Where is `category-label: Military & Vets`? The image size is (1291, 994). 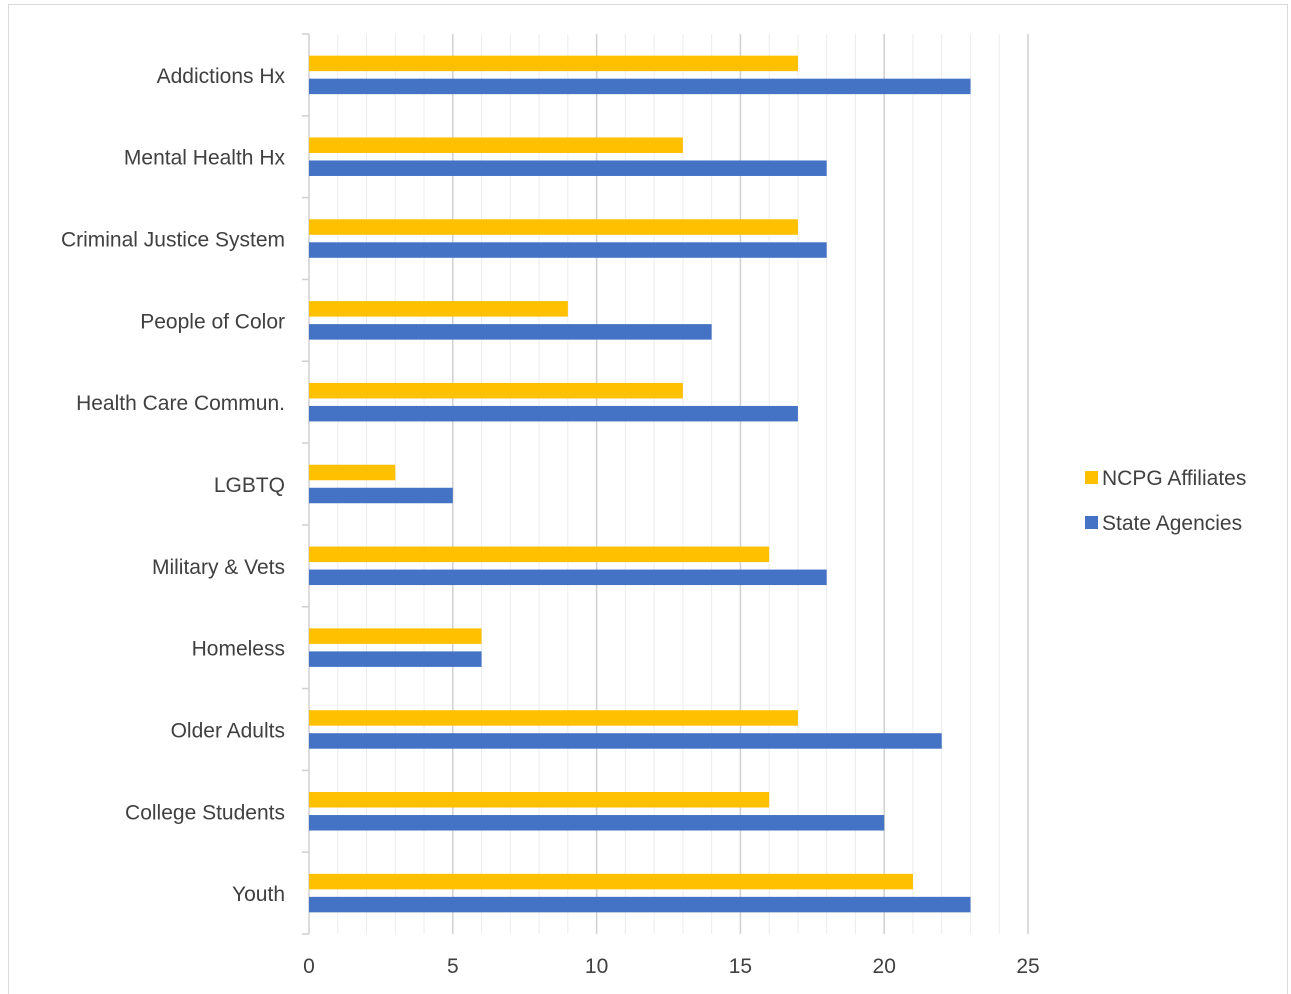 category-label: Military & Vets is located at coordinates (218, 567).